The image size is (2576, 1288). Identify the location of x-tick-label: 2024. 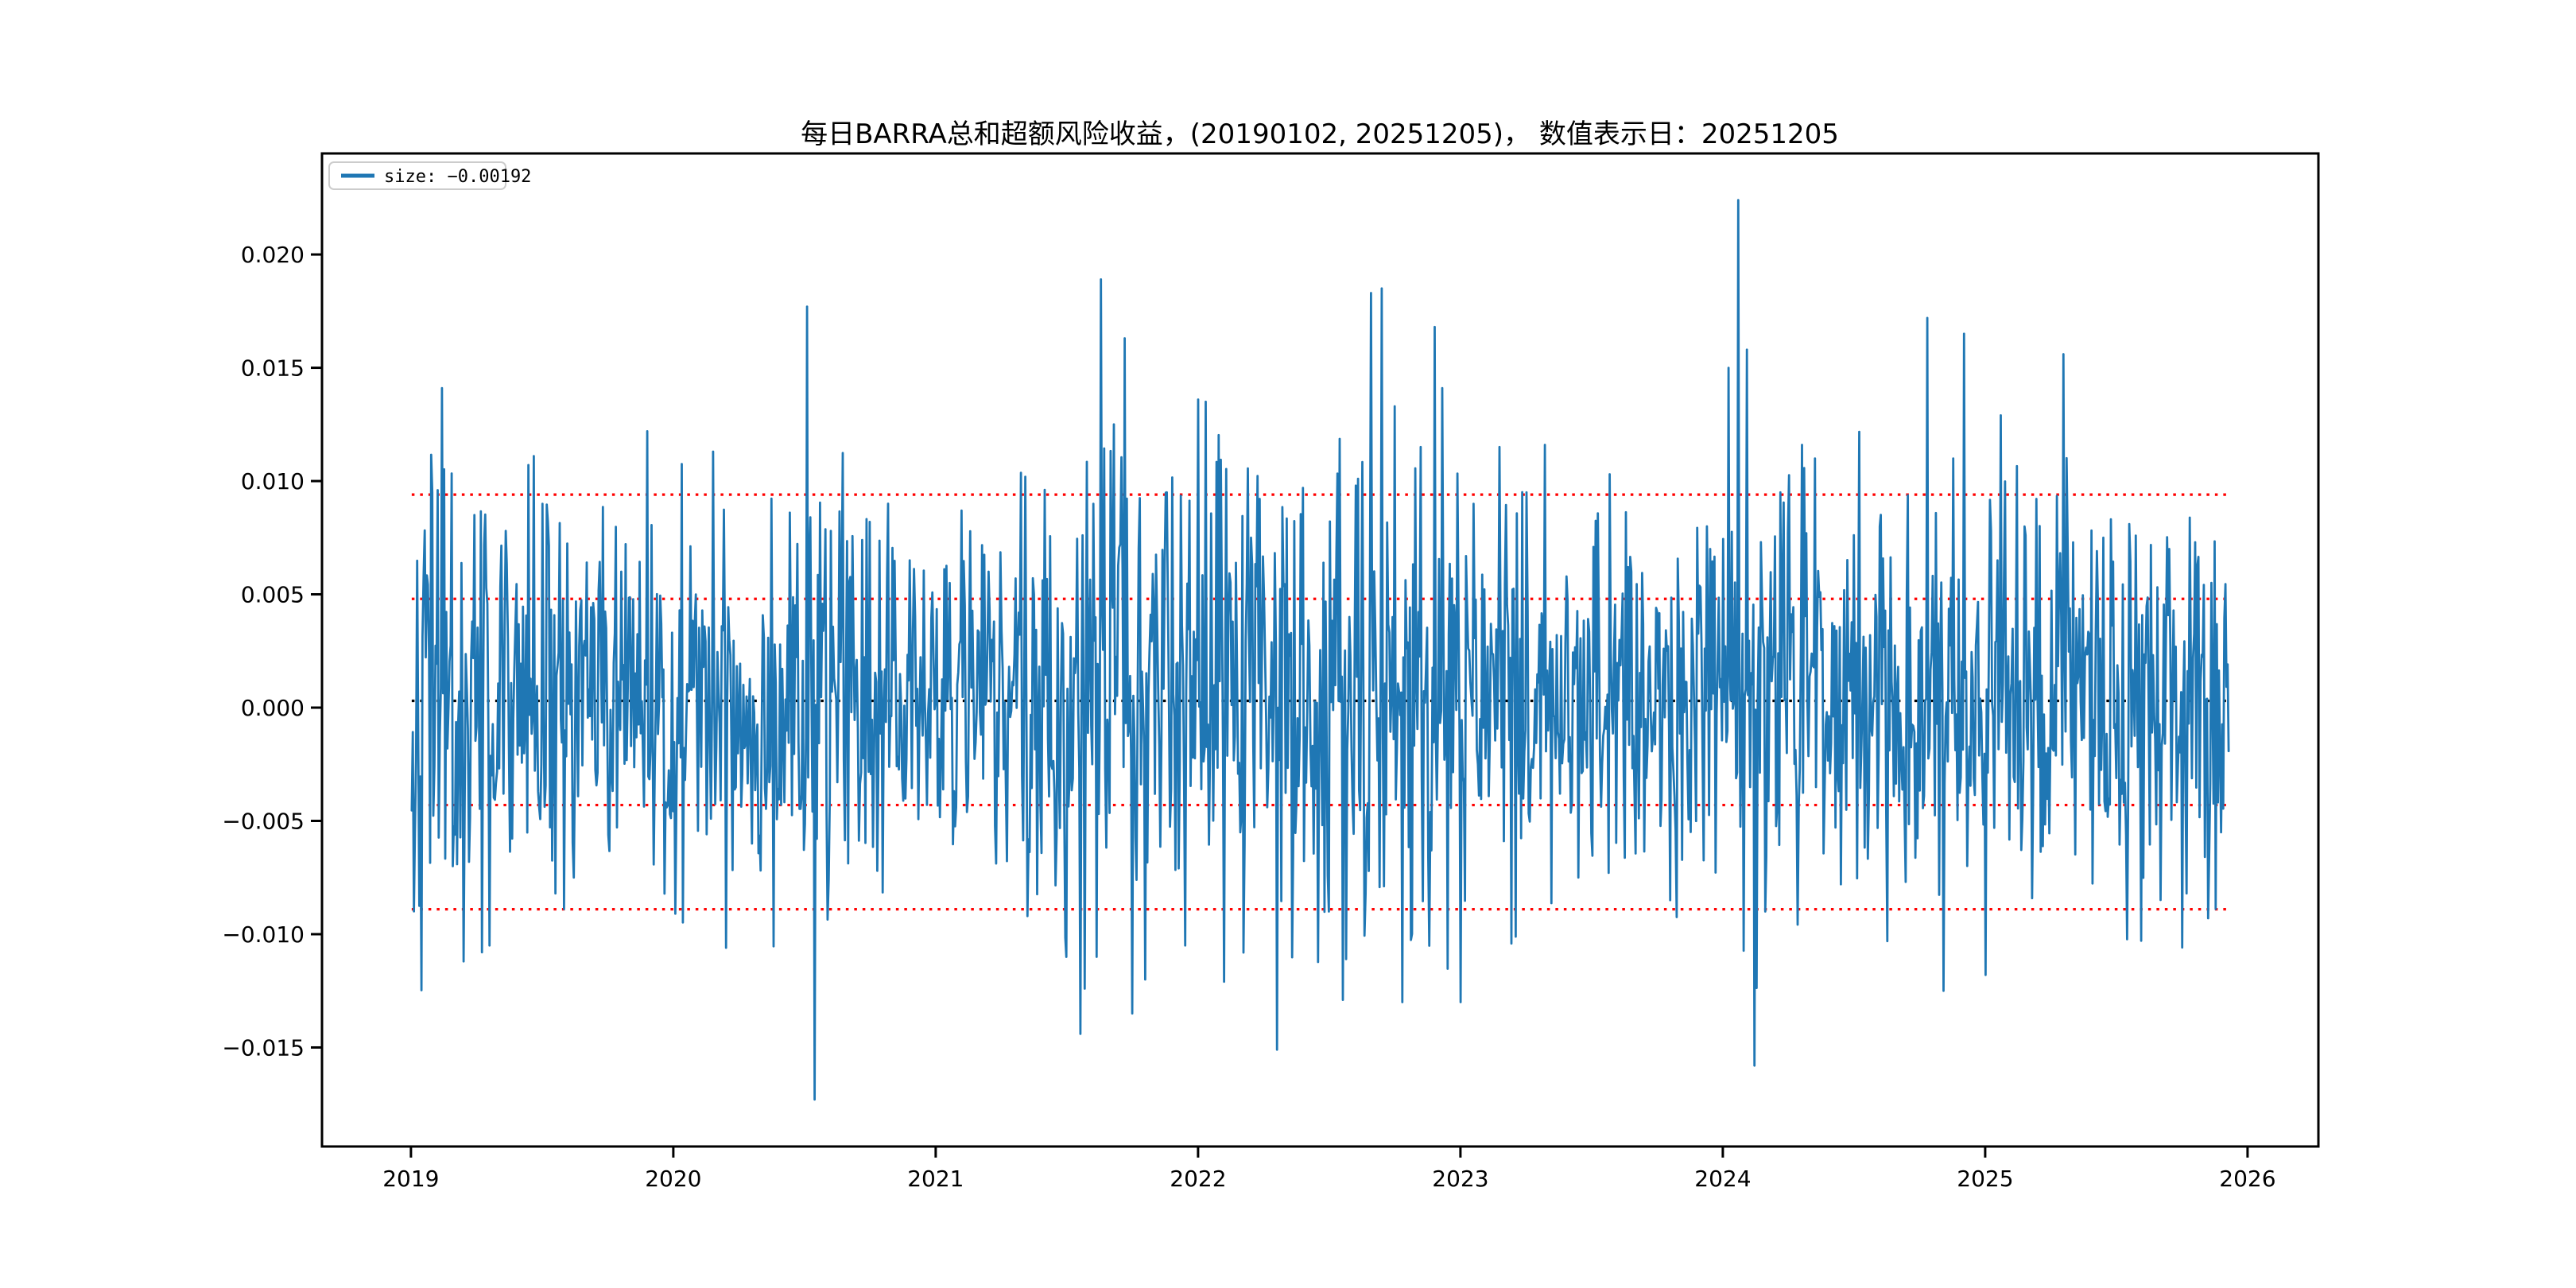
(1723, 1179).